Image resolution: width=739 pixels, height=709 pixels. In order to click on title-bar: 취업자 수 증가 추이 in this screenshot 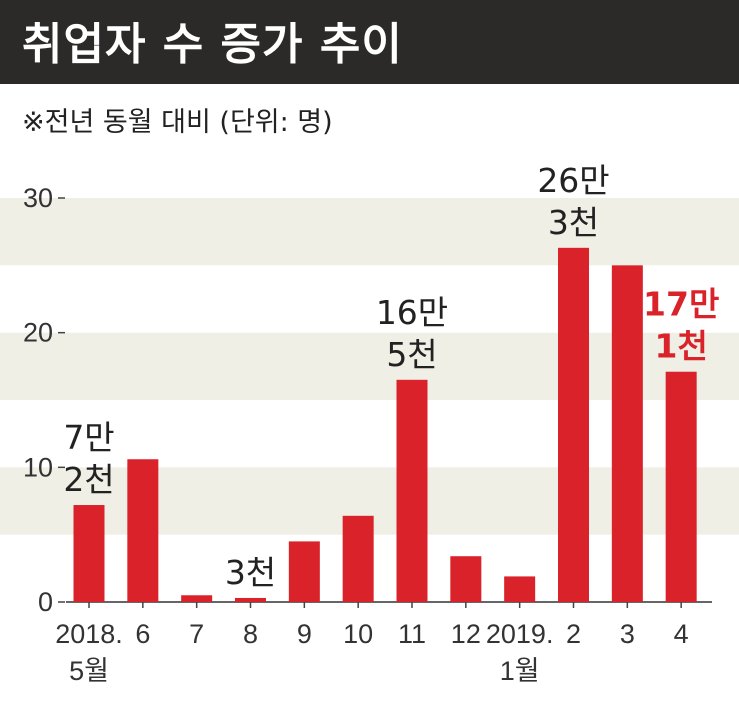, I will do `click(369, 42)`.